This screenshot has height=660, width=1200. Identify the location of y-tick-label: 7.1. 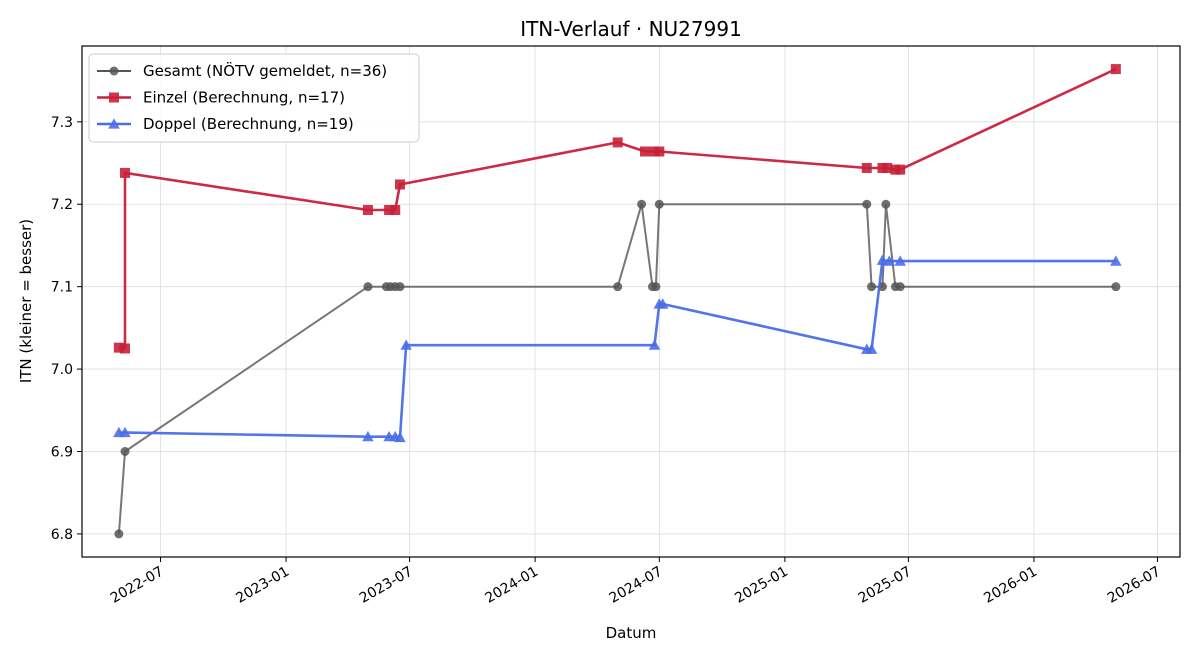
(62, 288).